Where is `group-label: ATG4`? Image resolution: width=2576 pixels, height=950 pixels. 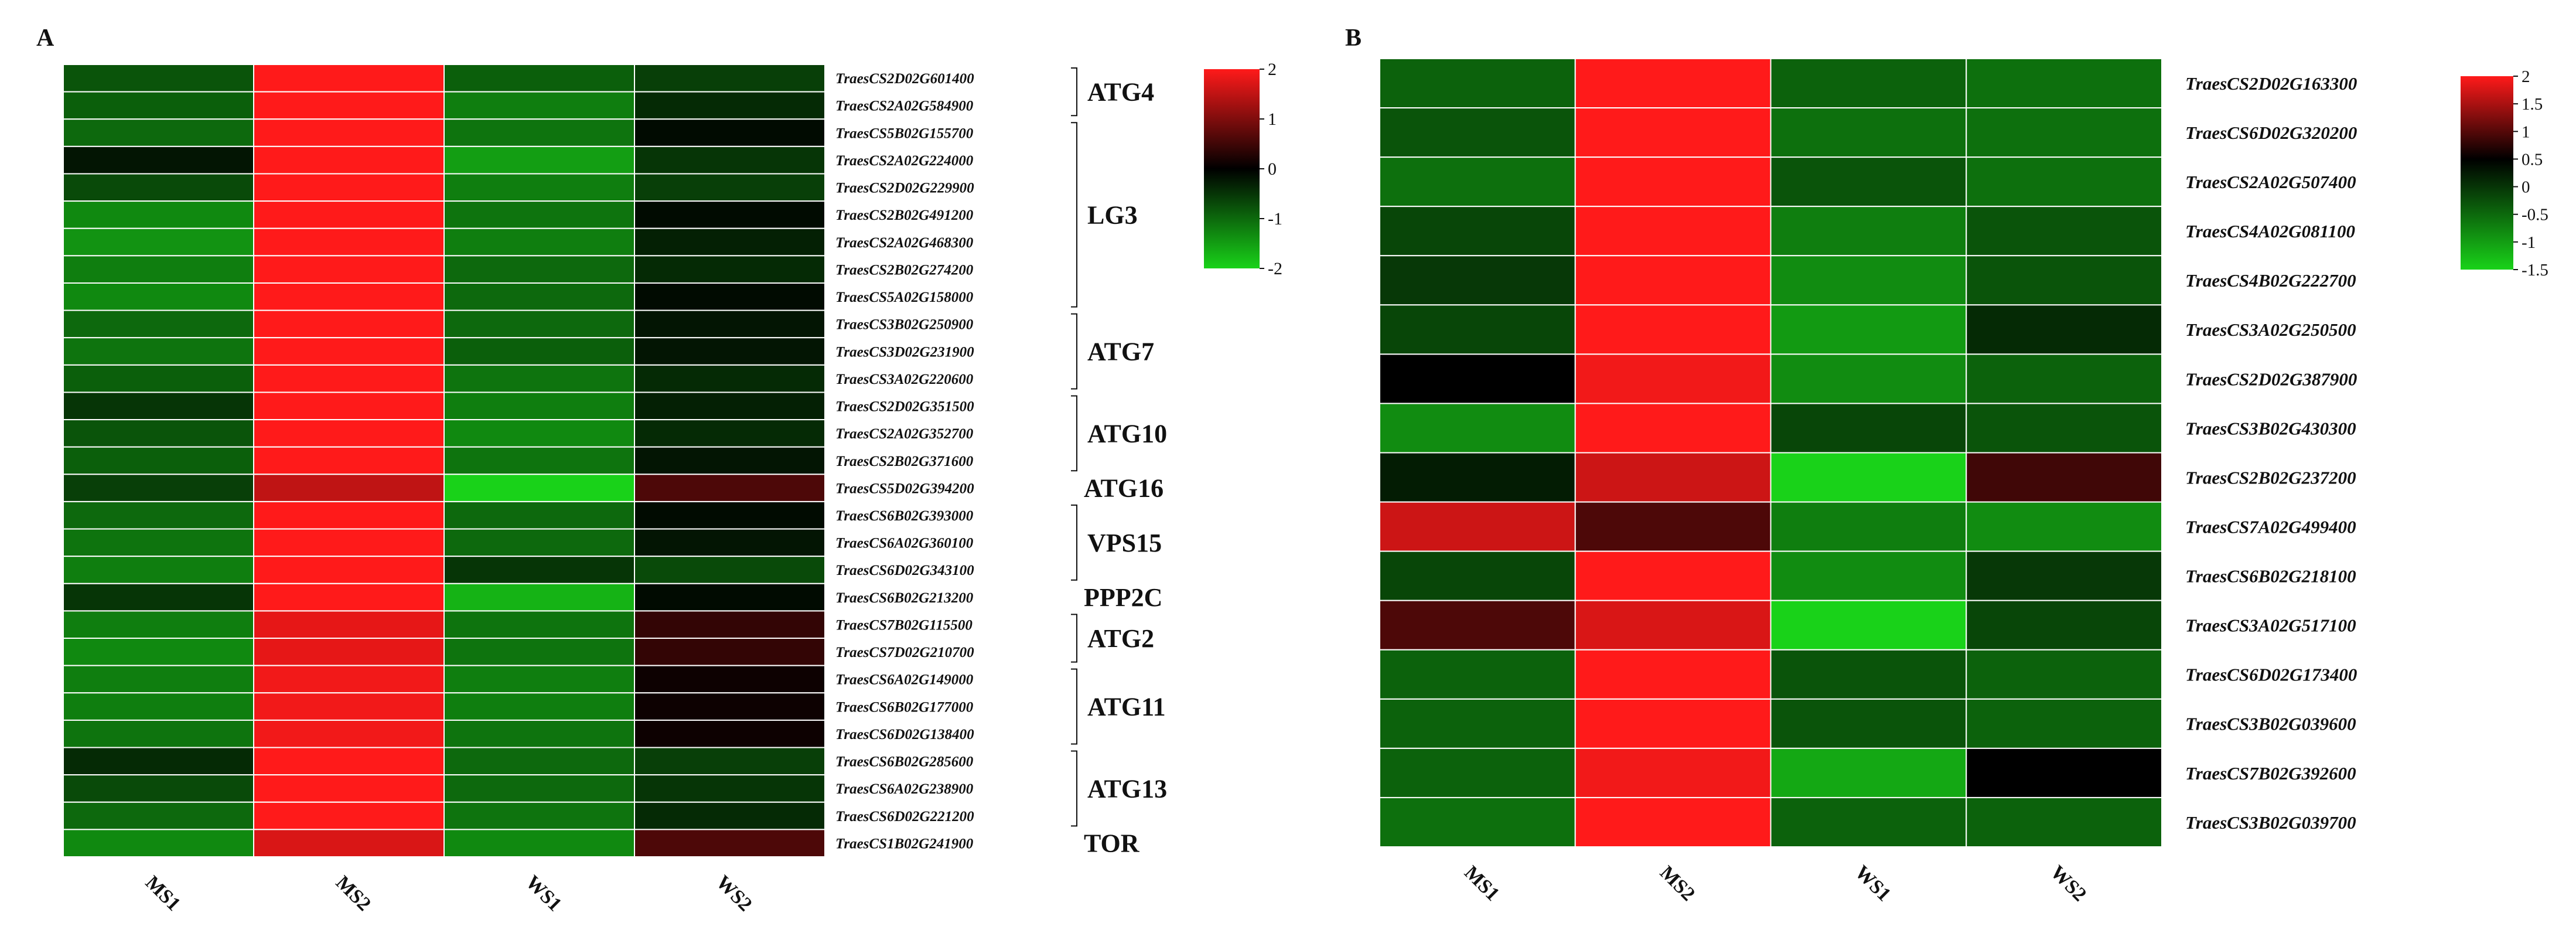 group-label: ATG4 is located at coordinates (1120, 92).